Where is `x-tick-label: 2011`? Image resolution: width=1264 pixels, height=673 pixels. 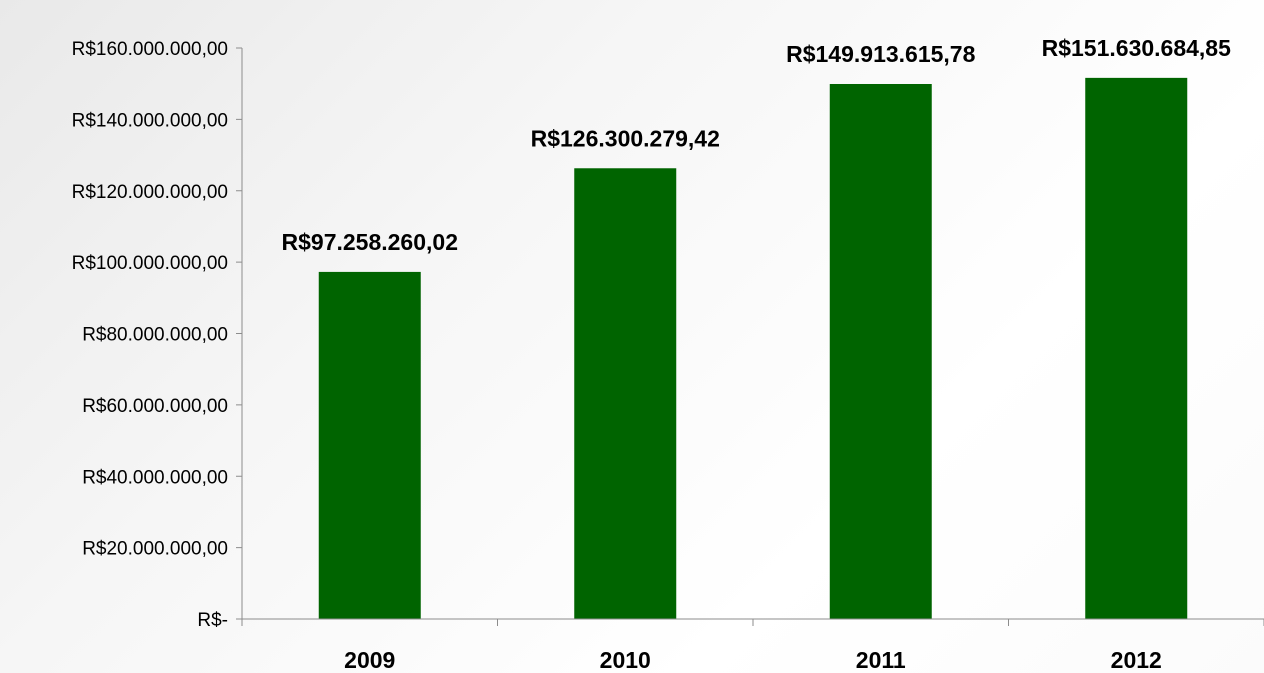
x-tick-label: 2011 is located at coordinates (881, 660).